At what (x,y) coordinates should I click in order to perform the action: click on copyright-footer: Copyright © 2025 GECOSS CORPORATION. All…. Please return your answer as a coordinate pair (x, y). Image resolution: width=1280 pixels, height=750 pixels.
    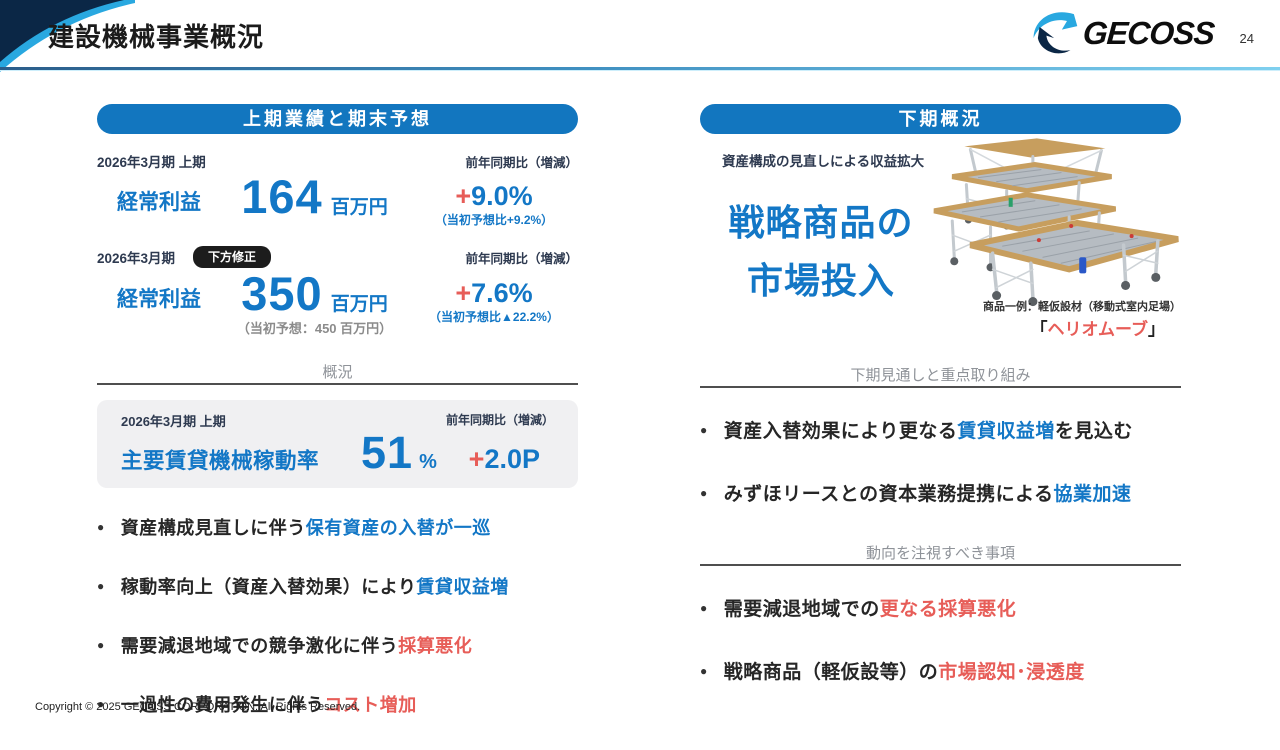
    Looking at the image, I should click on (198, 707).